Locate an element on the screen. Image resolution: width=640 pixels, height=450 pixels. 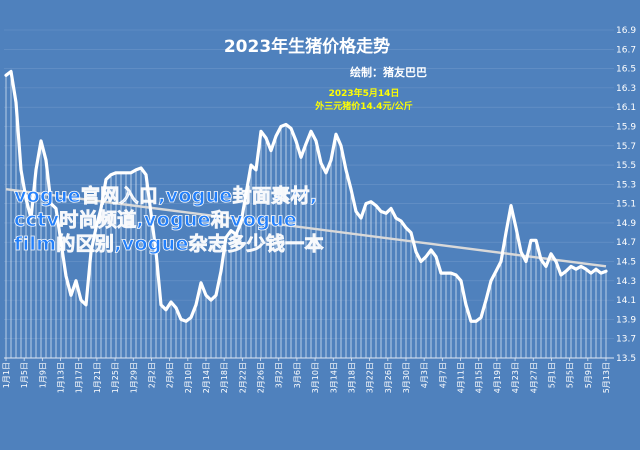
y-tick-label: 14.9 is located at coordinates (626, 224).